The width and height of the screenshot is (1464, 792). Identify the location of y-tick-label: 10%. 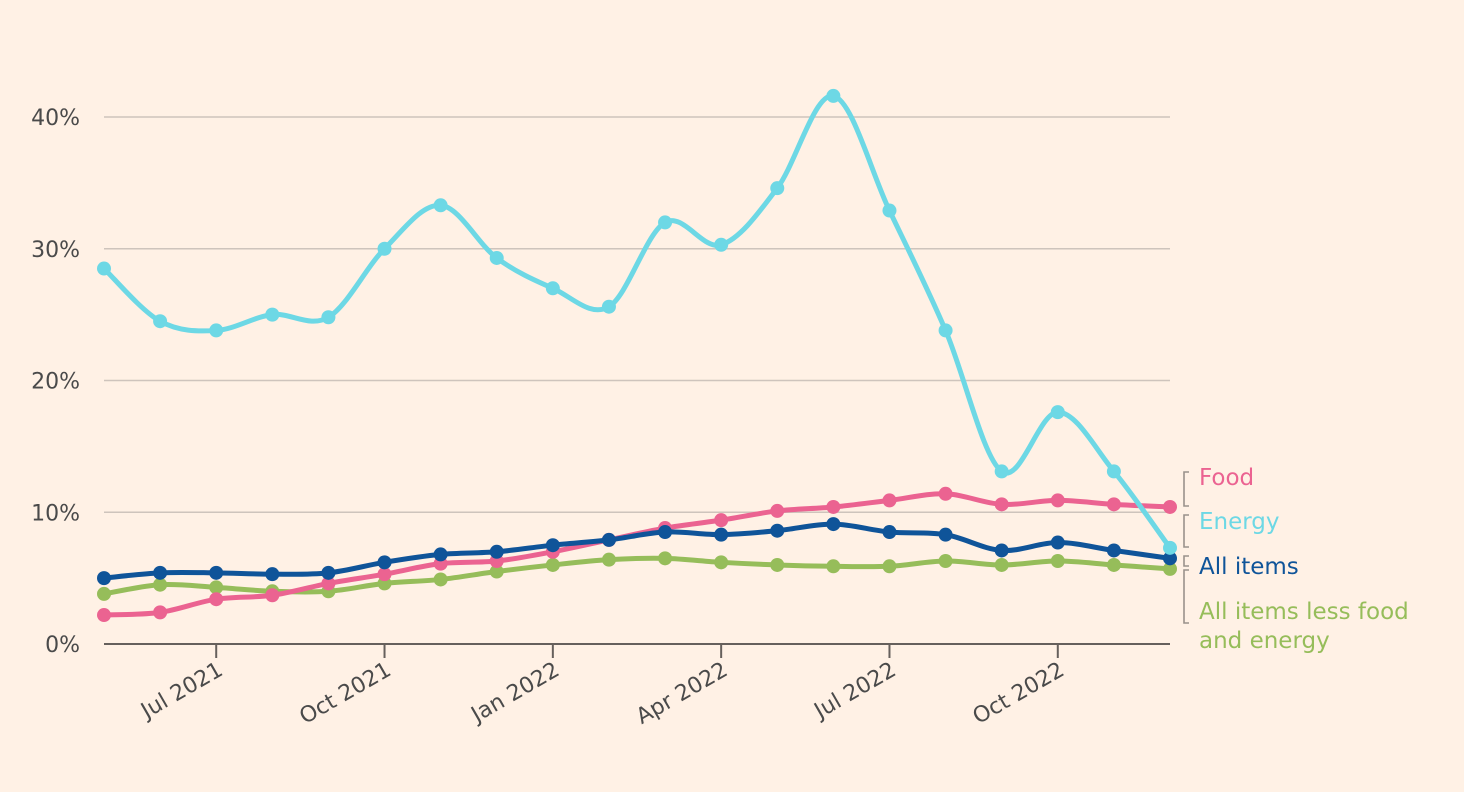
(55, 513).